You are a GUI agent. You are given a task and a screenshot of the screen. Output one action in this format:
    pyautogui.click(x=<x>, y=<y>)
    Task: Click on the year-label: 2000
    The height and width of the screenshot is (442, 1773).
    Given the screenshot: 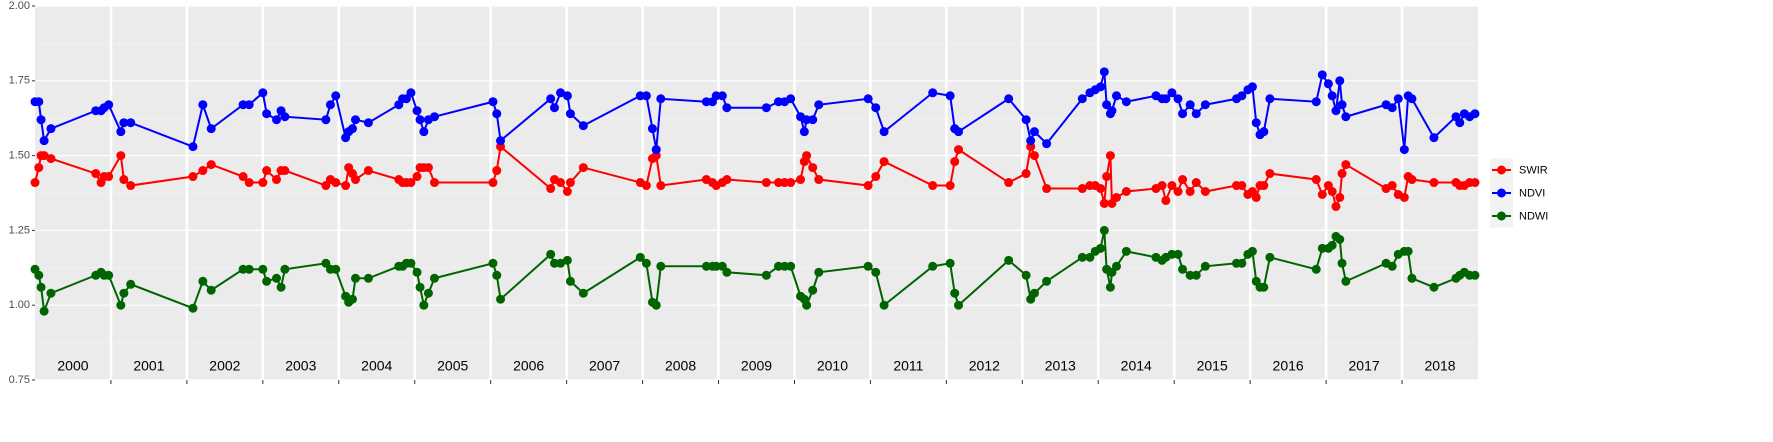 What is the action you would take?
    pyautogui.click(x=72, y=366)
    